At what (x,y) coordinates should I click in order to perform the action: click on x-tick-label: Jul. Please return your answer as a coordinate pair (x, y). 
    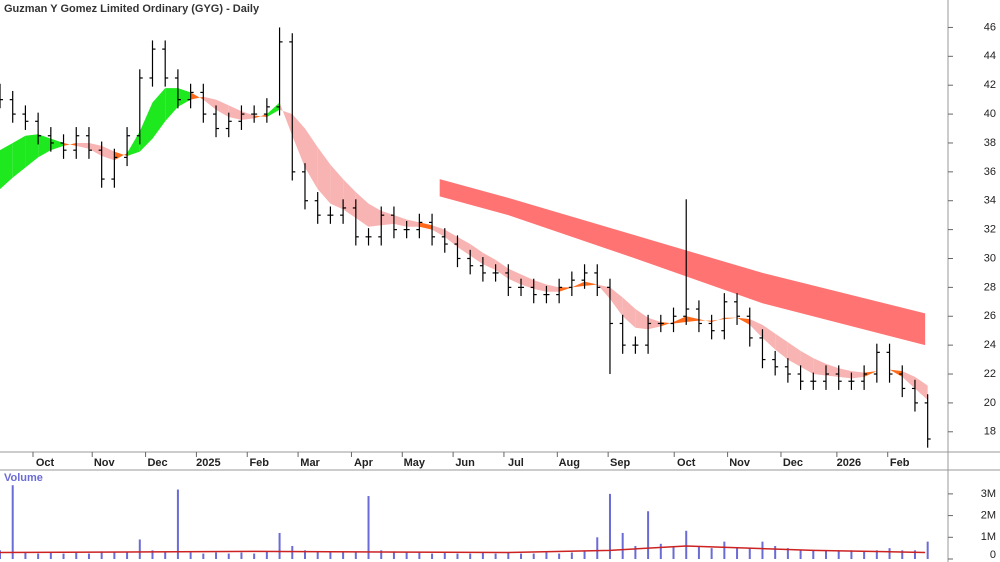
    Looking at the image, I should click on (516, 463).